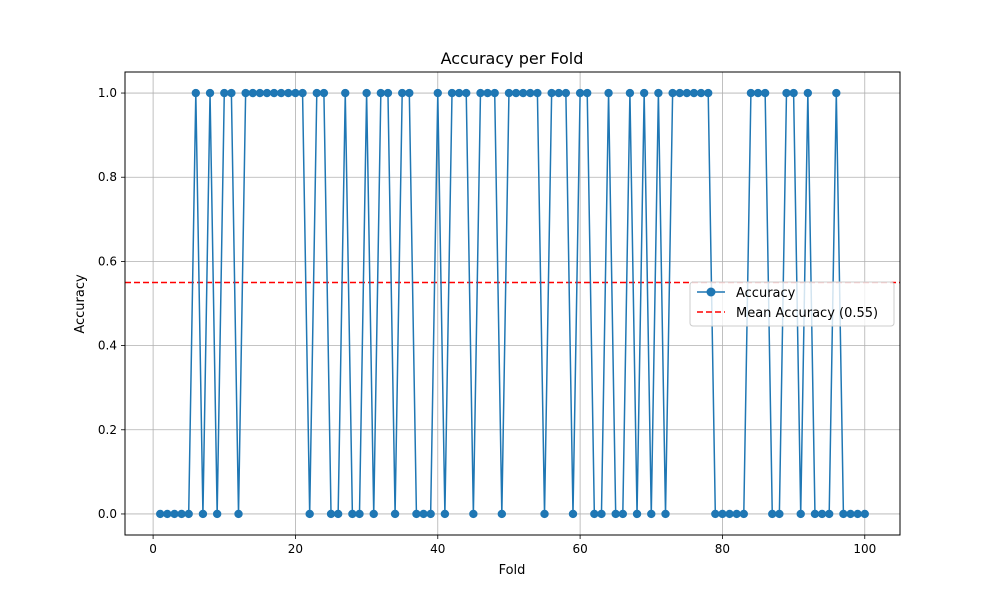  What do you see at coordinates (80, 304) in the screenshot?
I see `y-axis-label: Accuracy` at bounding box center [80, 304].